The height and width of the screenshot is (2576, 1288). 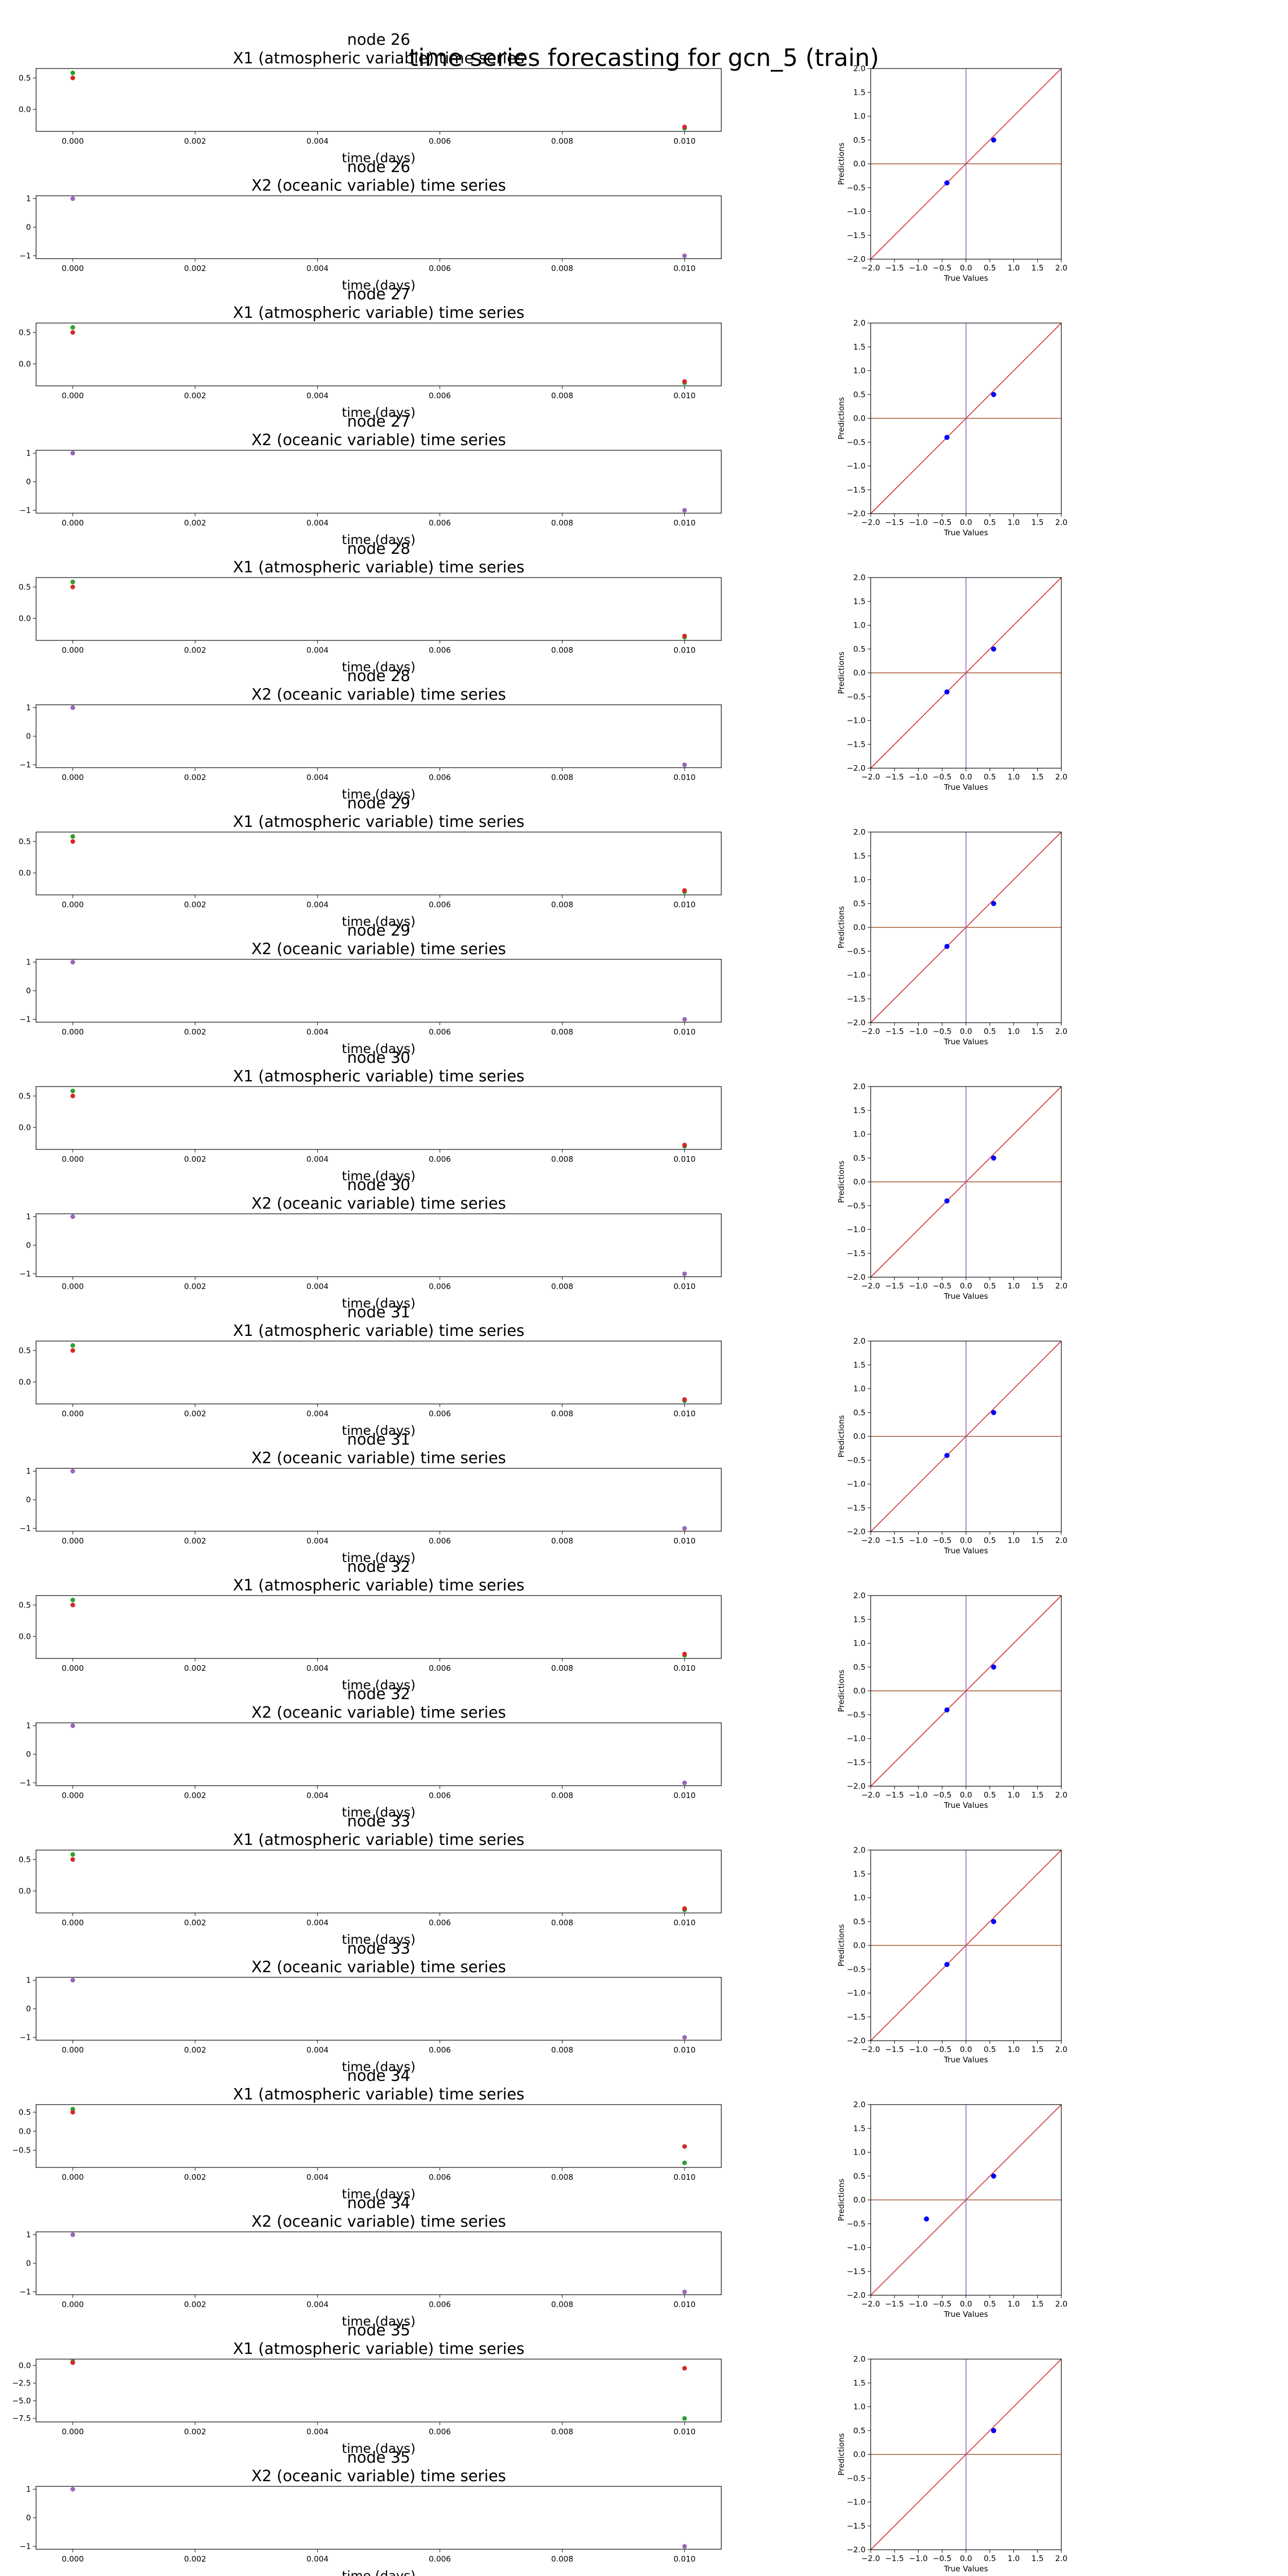 I want to click on x2-panel-xtick-label: 0.008, so click(x=562, y=1032).